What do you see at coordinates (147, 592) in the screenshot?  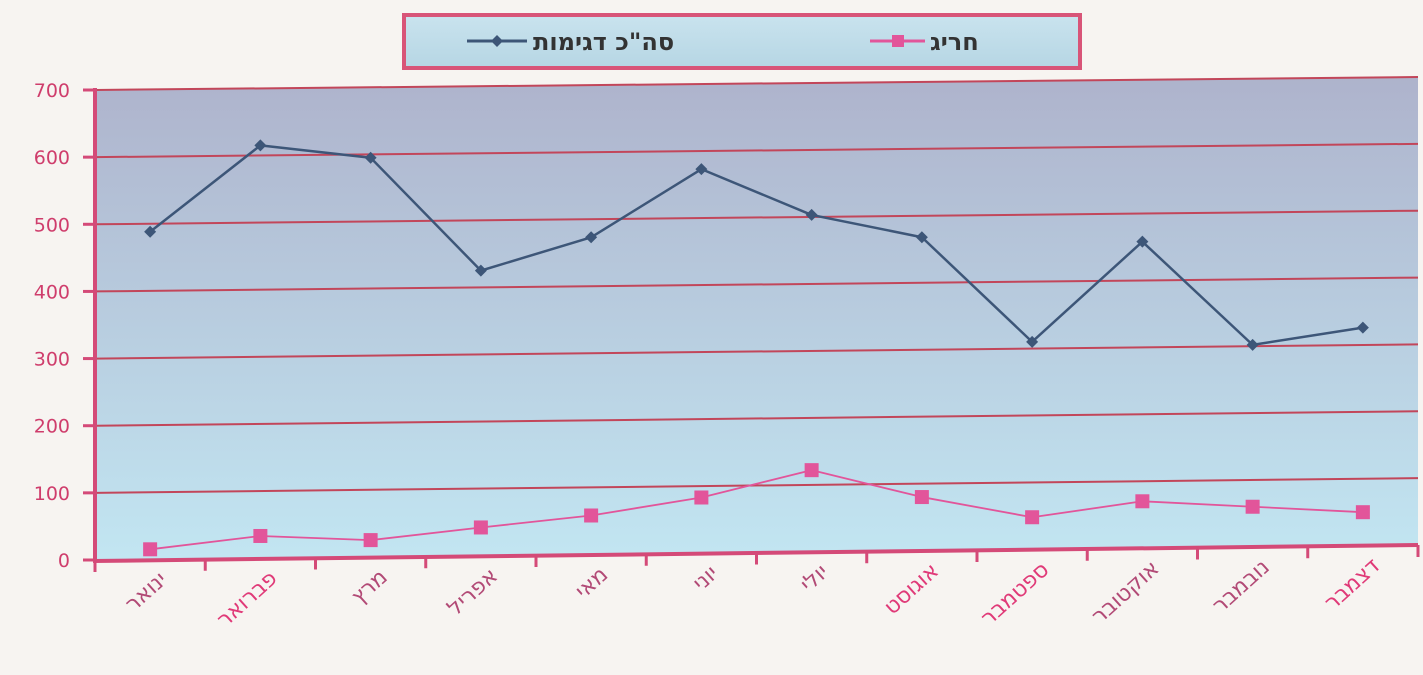 I see `x-category-label: ינואר` at bounding box center [147, 592].